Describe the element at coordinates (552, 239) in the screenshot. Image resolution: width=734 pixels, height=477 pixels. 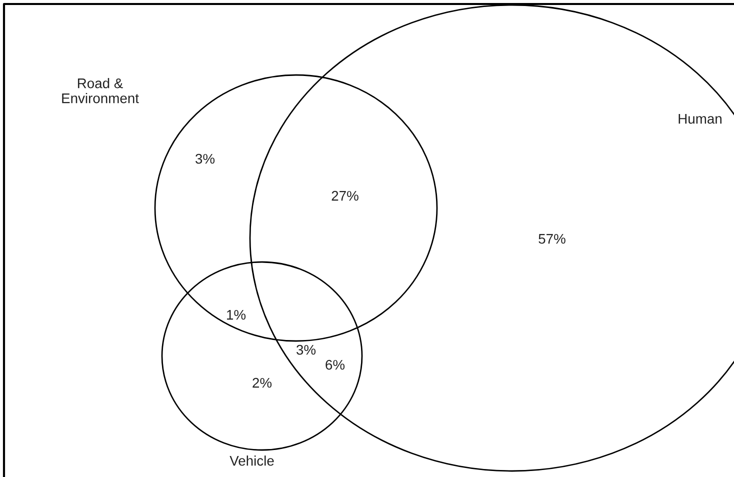
I see `data-label: 57%` at that location.